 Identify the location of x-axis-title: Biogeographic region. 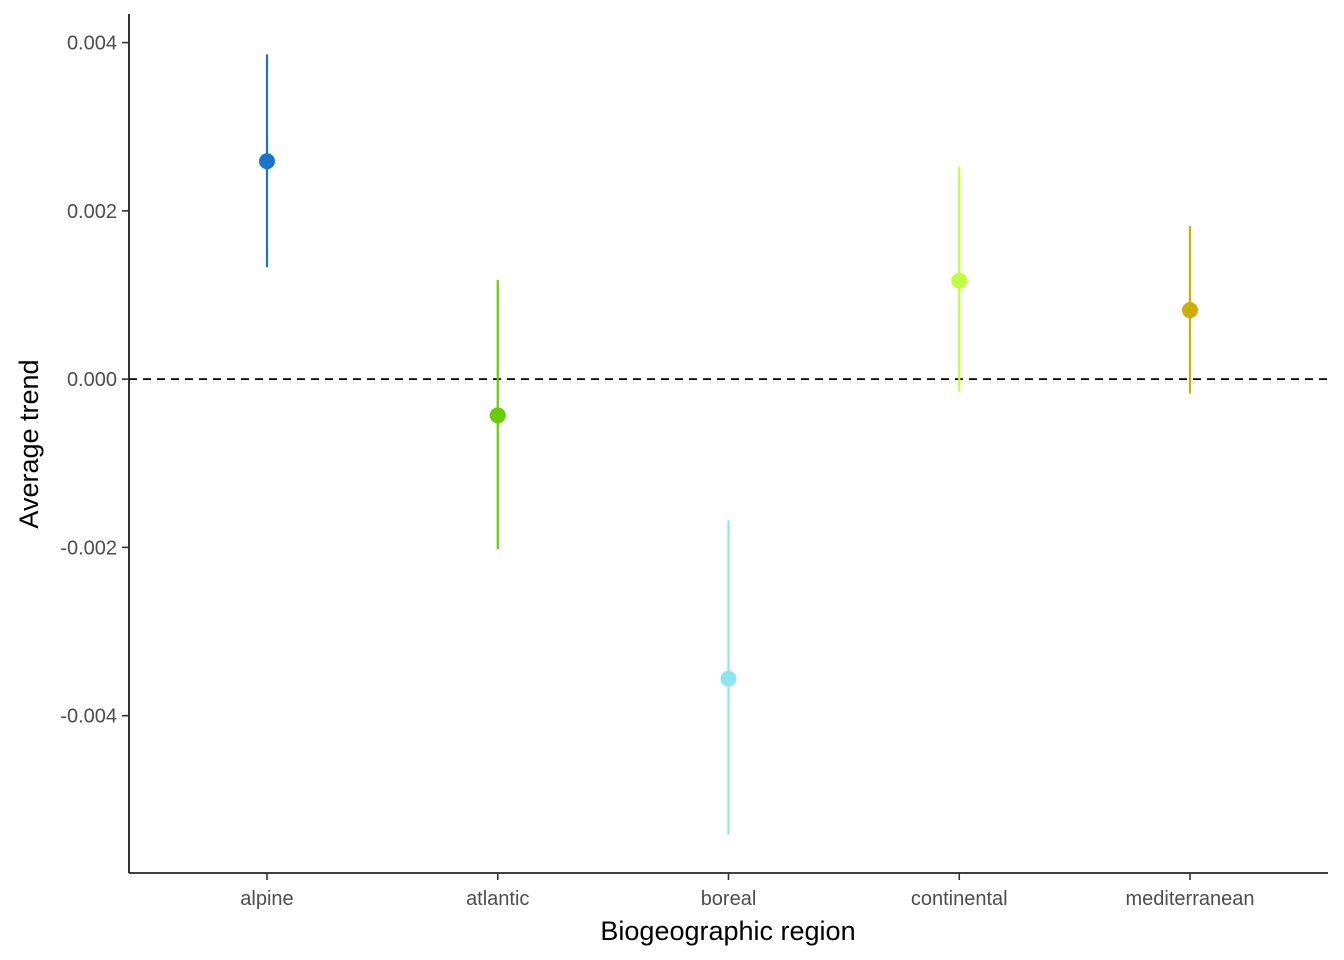
(727, 931).